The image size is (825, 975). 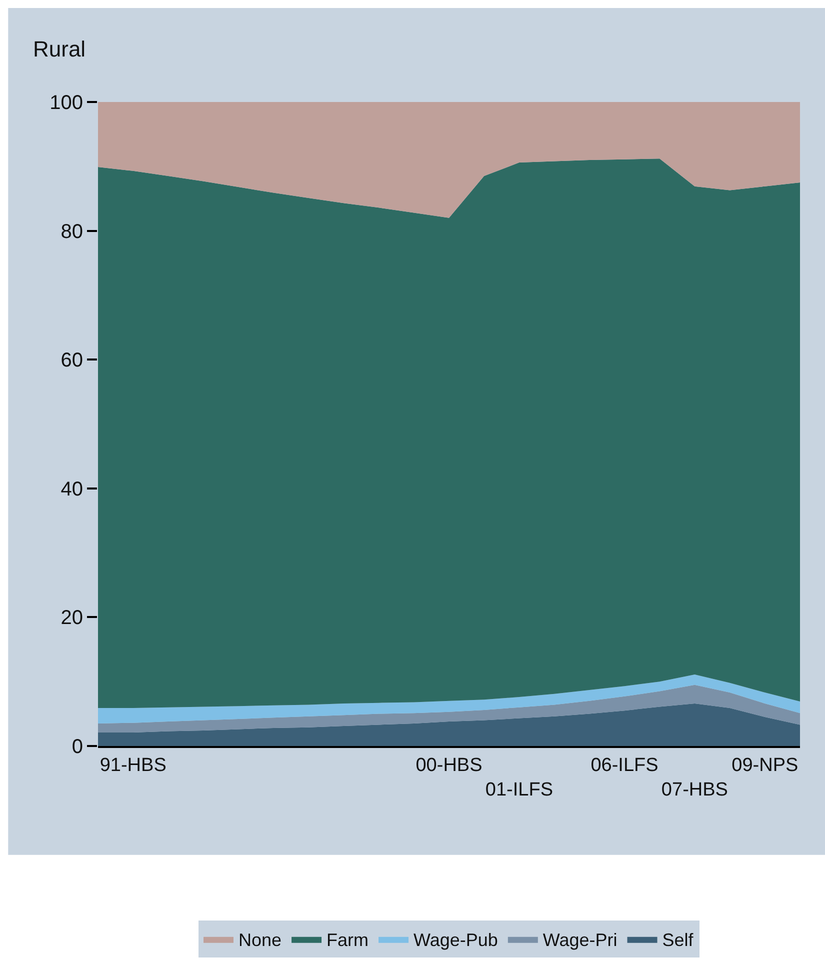 I want to click on y-tick-label: 20, so click(x=71, y=618).